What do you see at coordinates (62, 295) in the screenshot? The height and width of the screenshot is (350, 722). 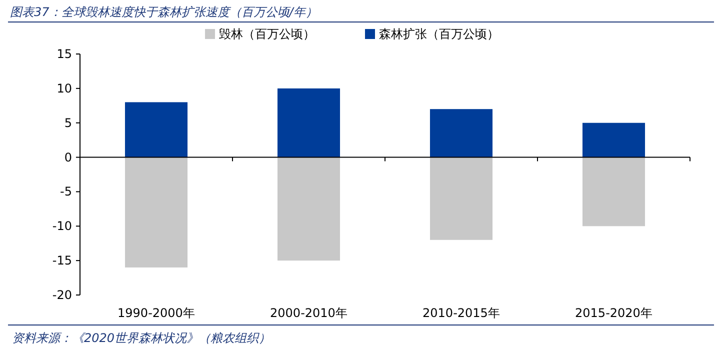 I see `y-tick-label: -20` at bounding box center [62, 295].